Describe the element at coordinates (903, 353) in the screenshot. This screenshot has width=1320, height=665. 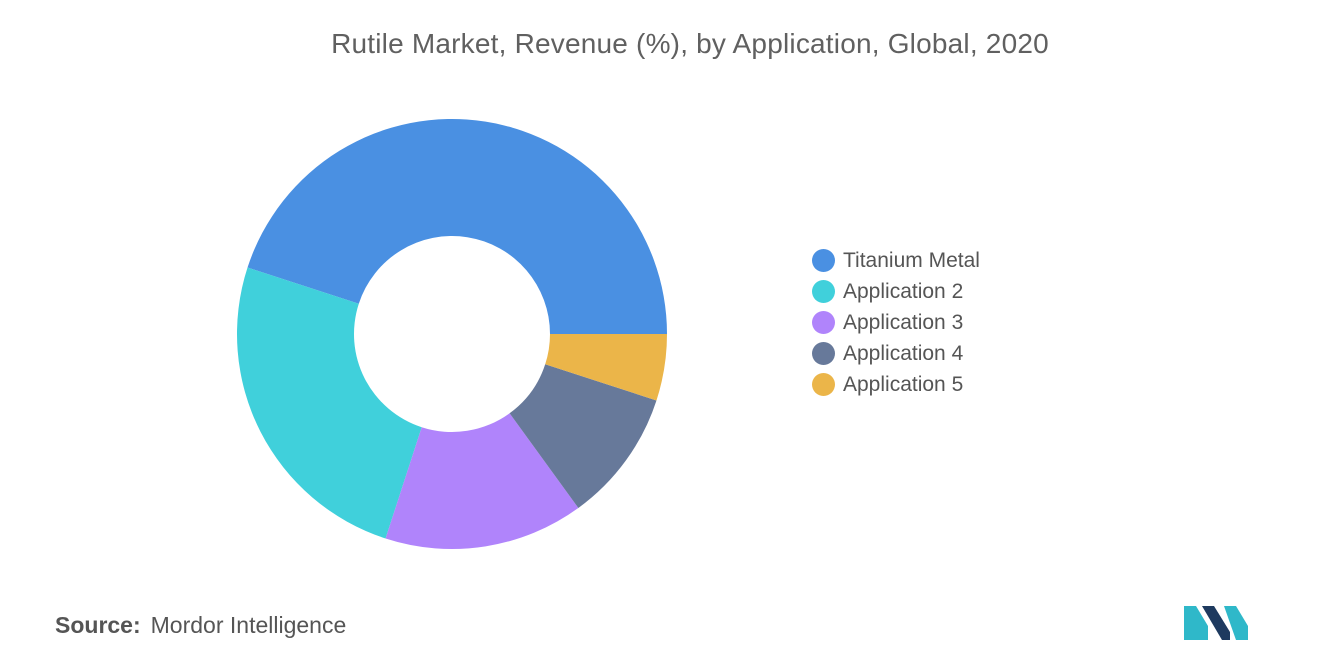
I see `legend-label: Application 4` at that location.